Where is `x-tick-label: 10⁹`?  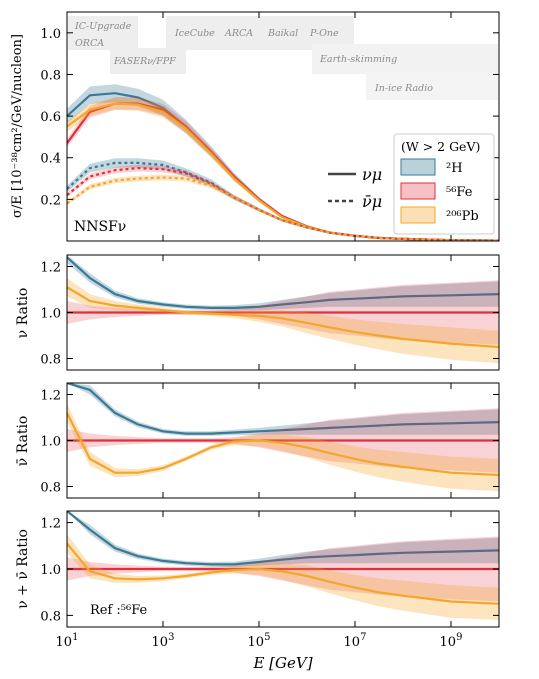 x-tick-label: 10⁹ is located at coordinates (451, 641).